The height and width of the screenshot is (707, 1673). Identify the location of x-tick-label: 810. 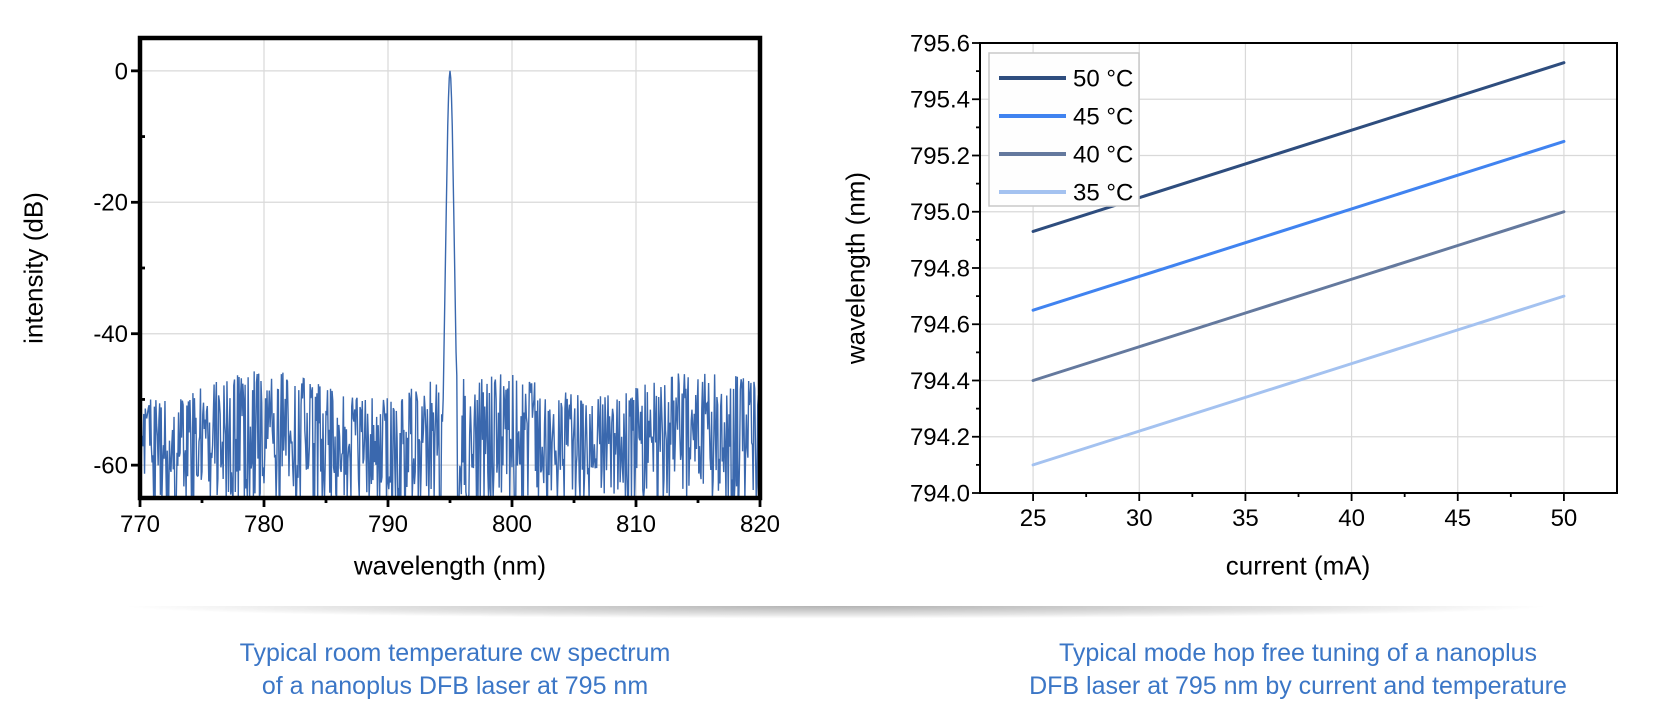
(636, 524).